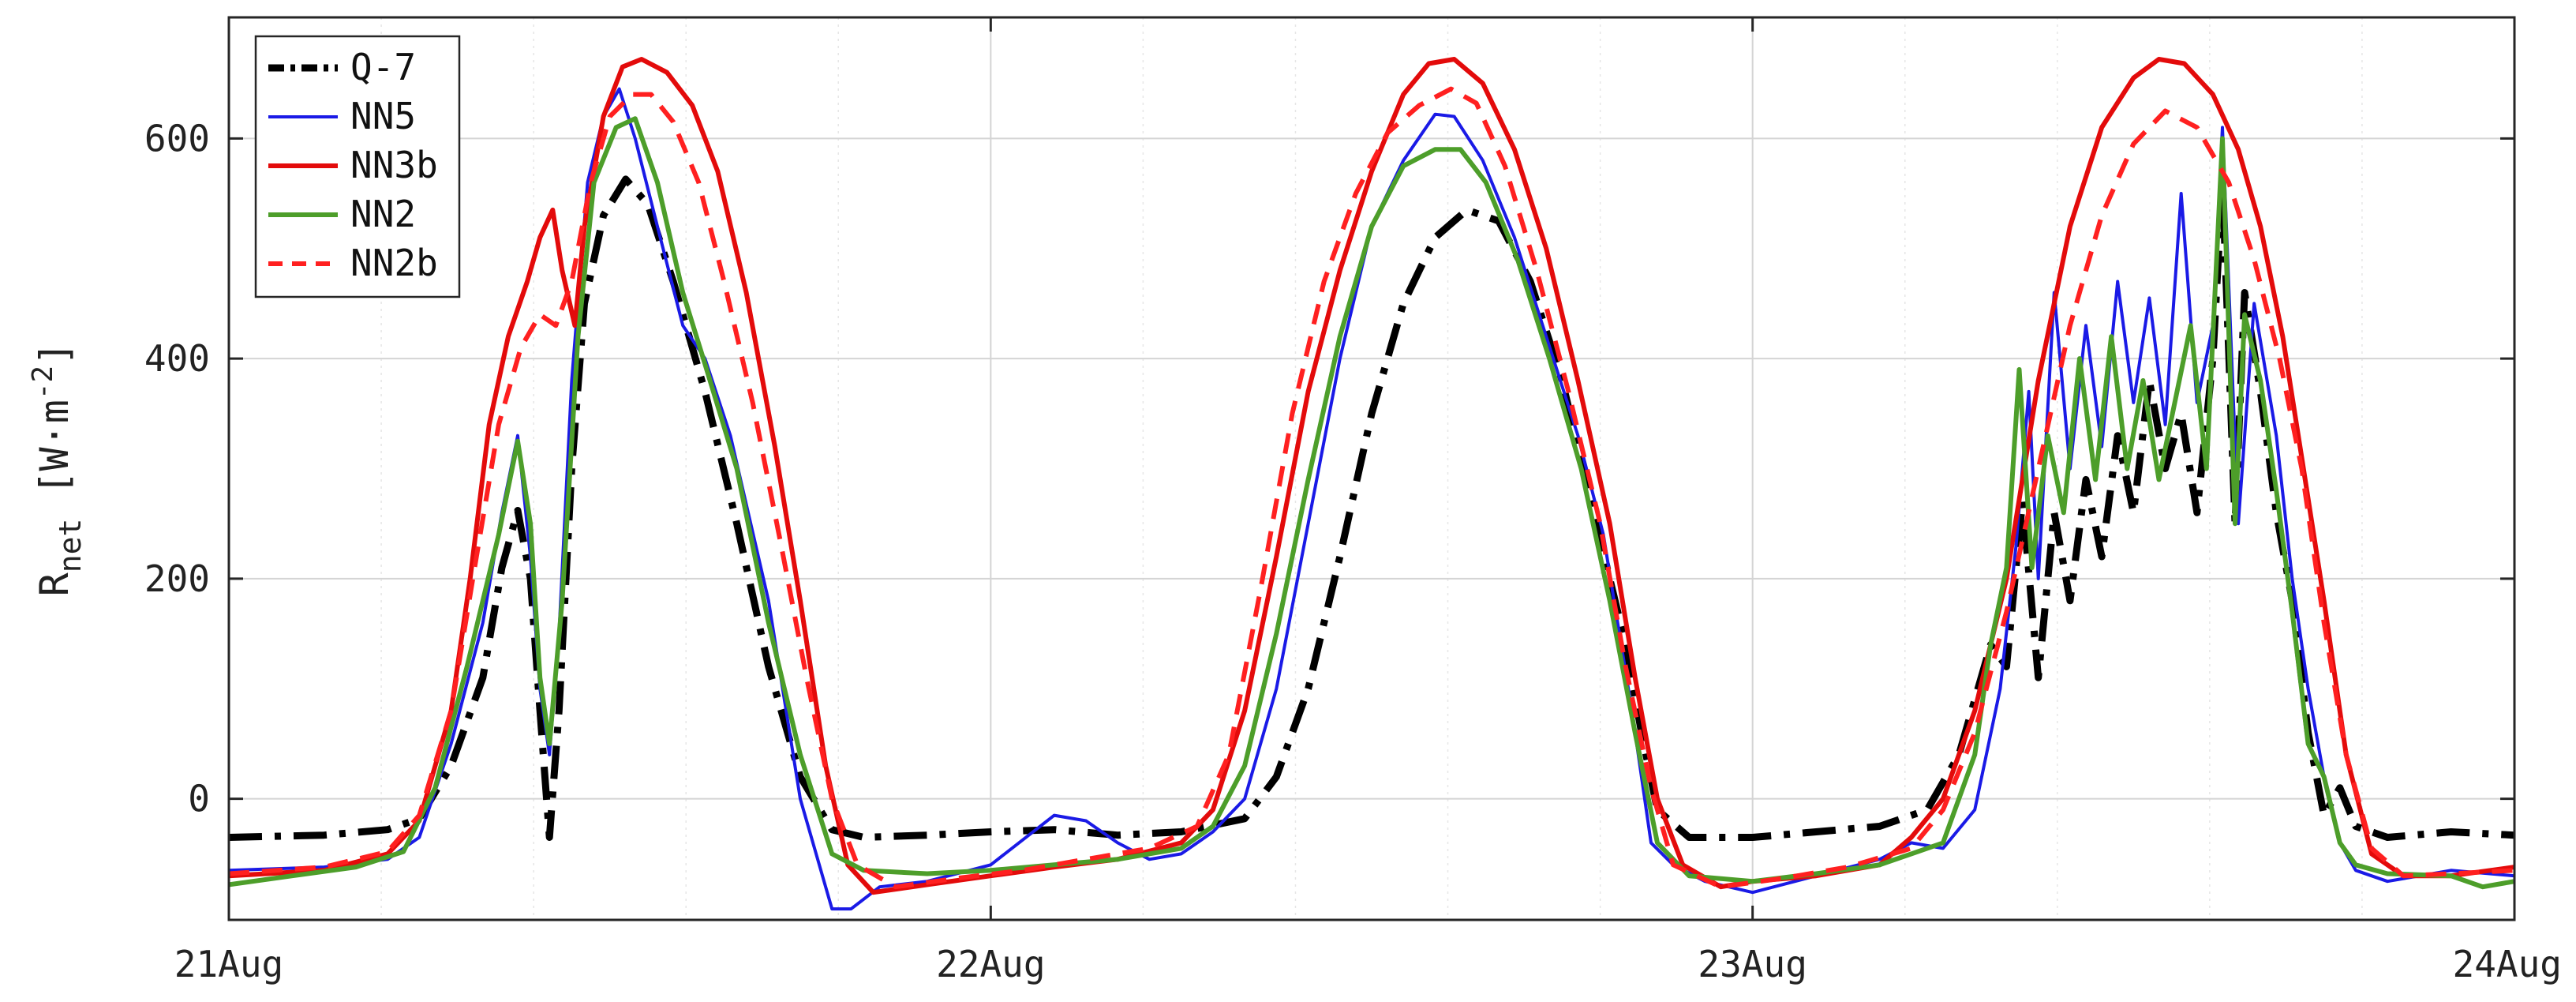 The height and width of the screenshot is (1002, 2576). What do you see at coordinates (54, 584) in the screenshot?
I see `y-axis-label-base: R` at bounding box center [54, 584].